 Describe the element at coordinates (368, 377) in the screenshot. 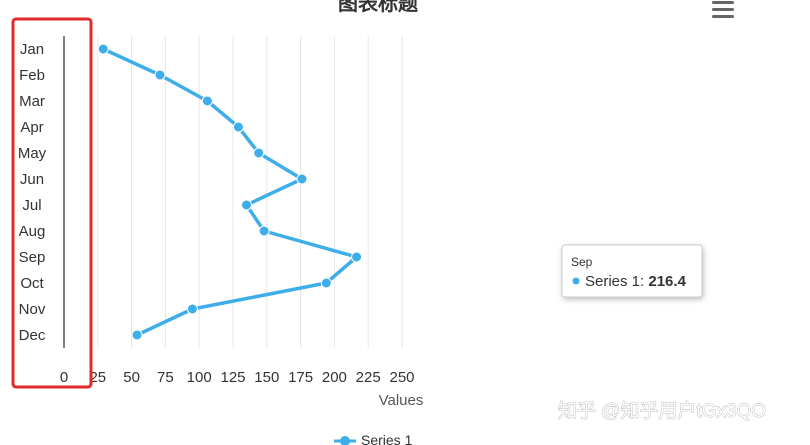

I see `x-tick-label: 225` at that location.